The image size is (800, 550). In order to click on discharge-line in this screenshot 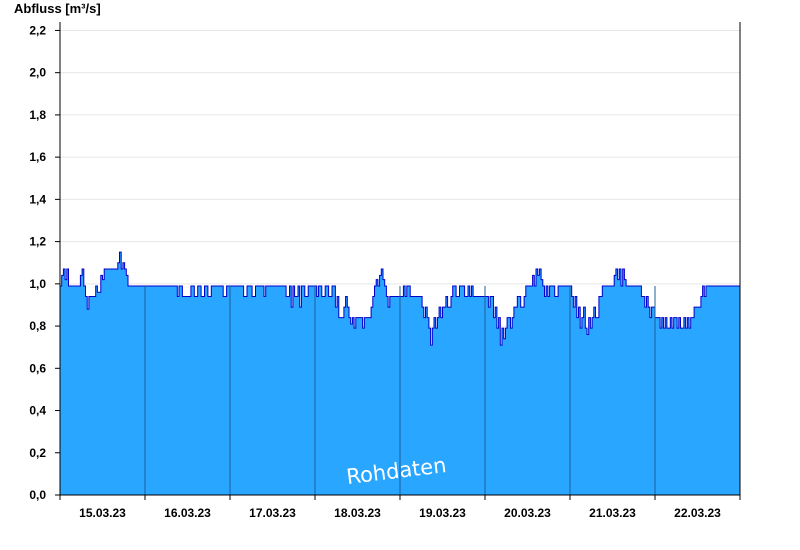, I will do `click(400, 298)`.